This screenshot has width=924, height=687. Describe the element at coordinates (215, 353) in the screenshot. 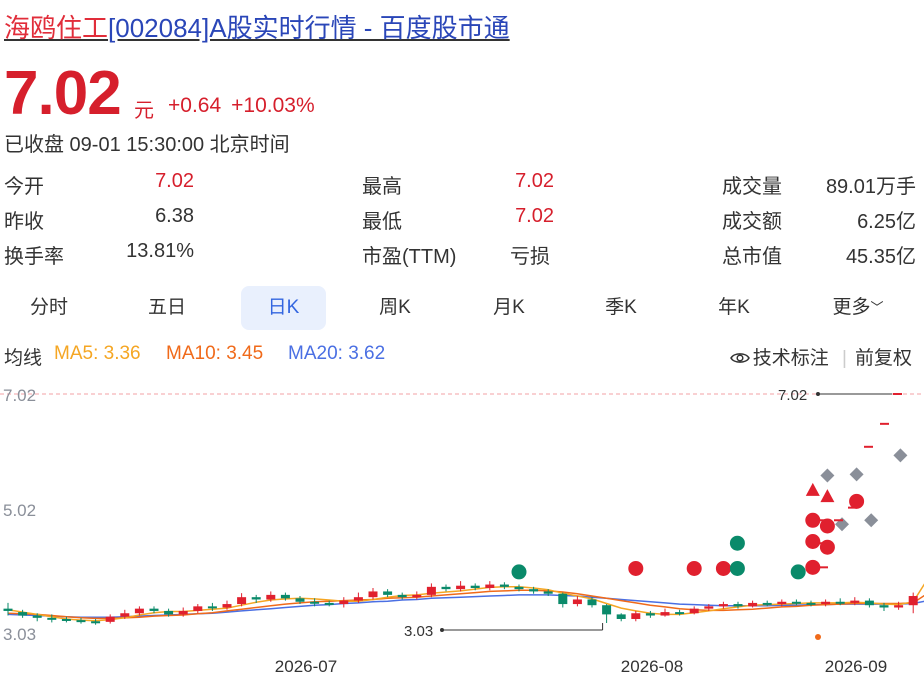

I see `ma10-value: MA10: 3.45` at that location.